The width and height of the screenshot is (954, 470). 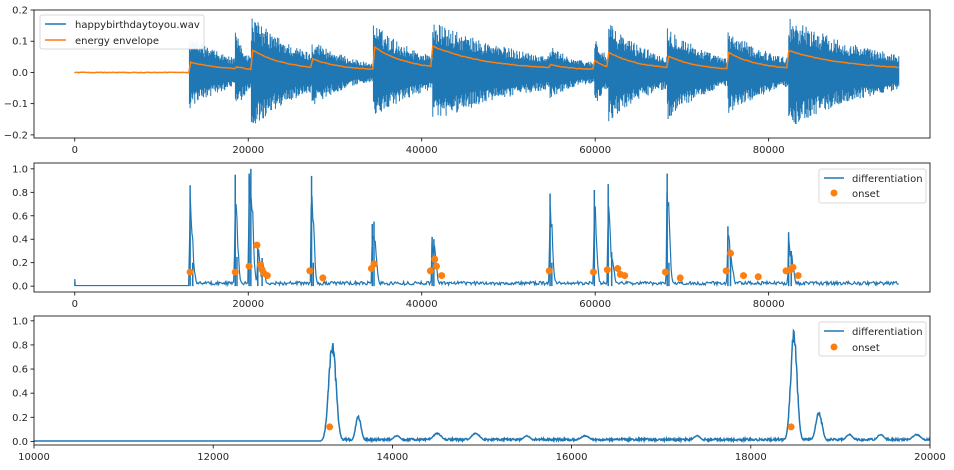 What do you see at coordinates (20, 263) in the screenshot?
I see `y-tick-label-2-1: 0.2` at bounding box center [20, 263].